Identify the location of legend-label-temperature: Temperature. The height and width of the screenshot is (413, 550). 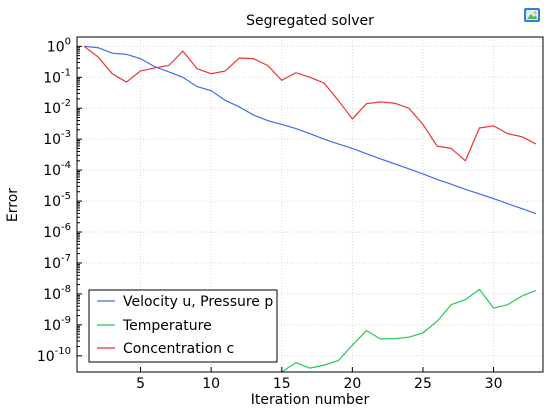
(167, 326).